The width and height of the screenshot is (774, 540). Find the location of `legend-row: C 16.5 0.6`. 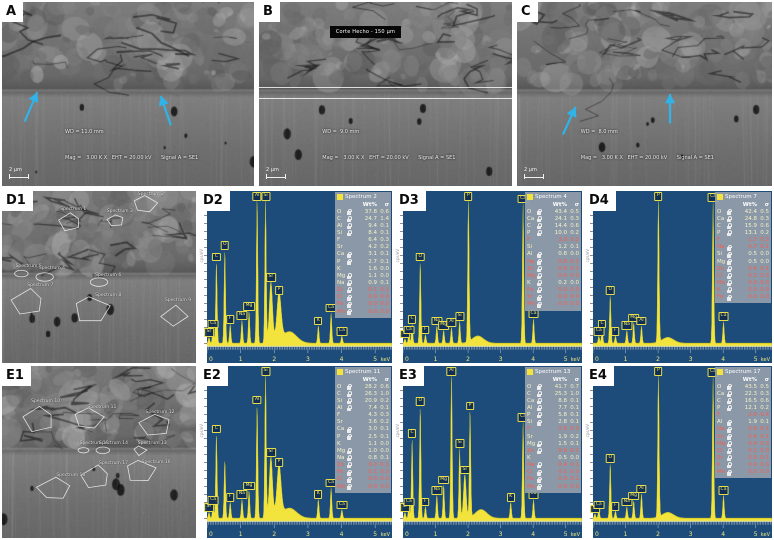

legend-row: C 16.5 0.6 is located at coordinates (743, 401).